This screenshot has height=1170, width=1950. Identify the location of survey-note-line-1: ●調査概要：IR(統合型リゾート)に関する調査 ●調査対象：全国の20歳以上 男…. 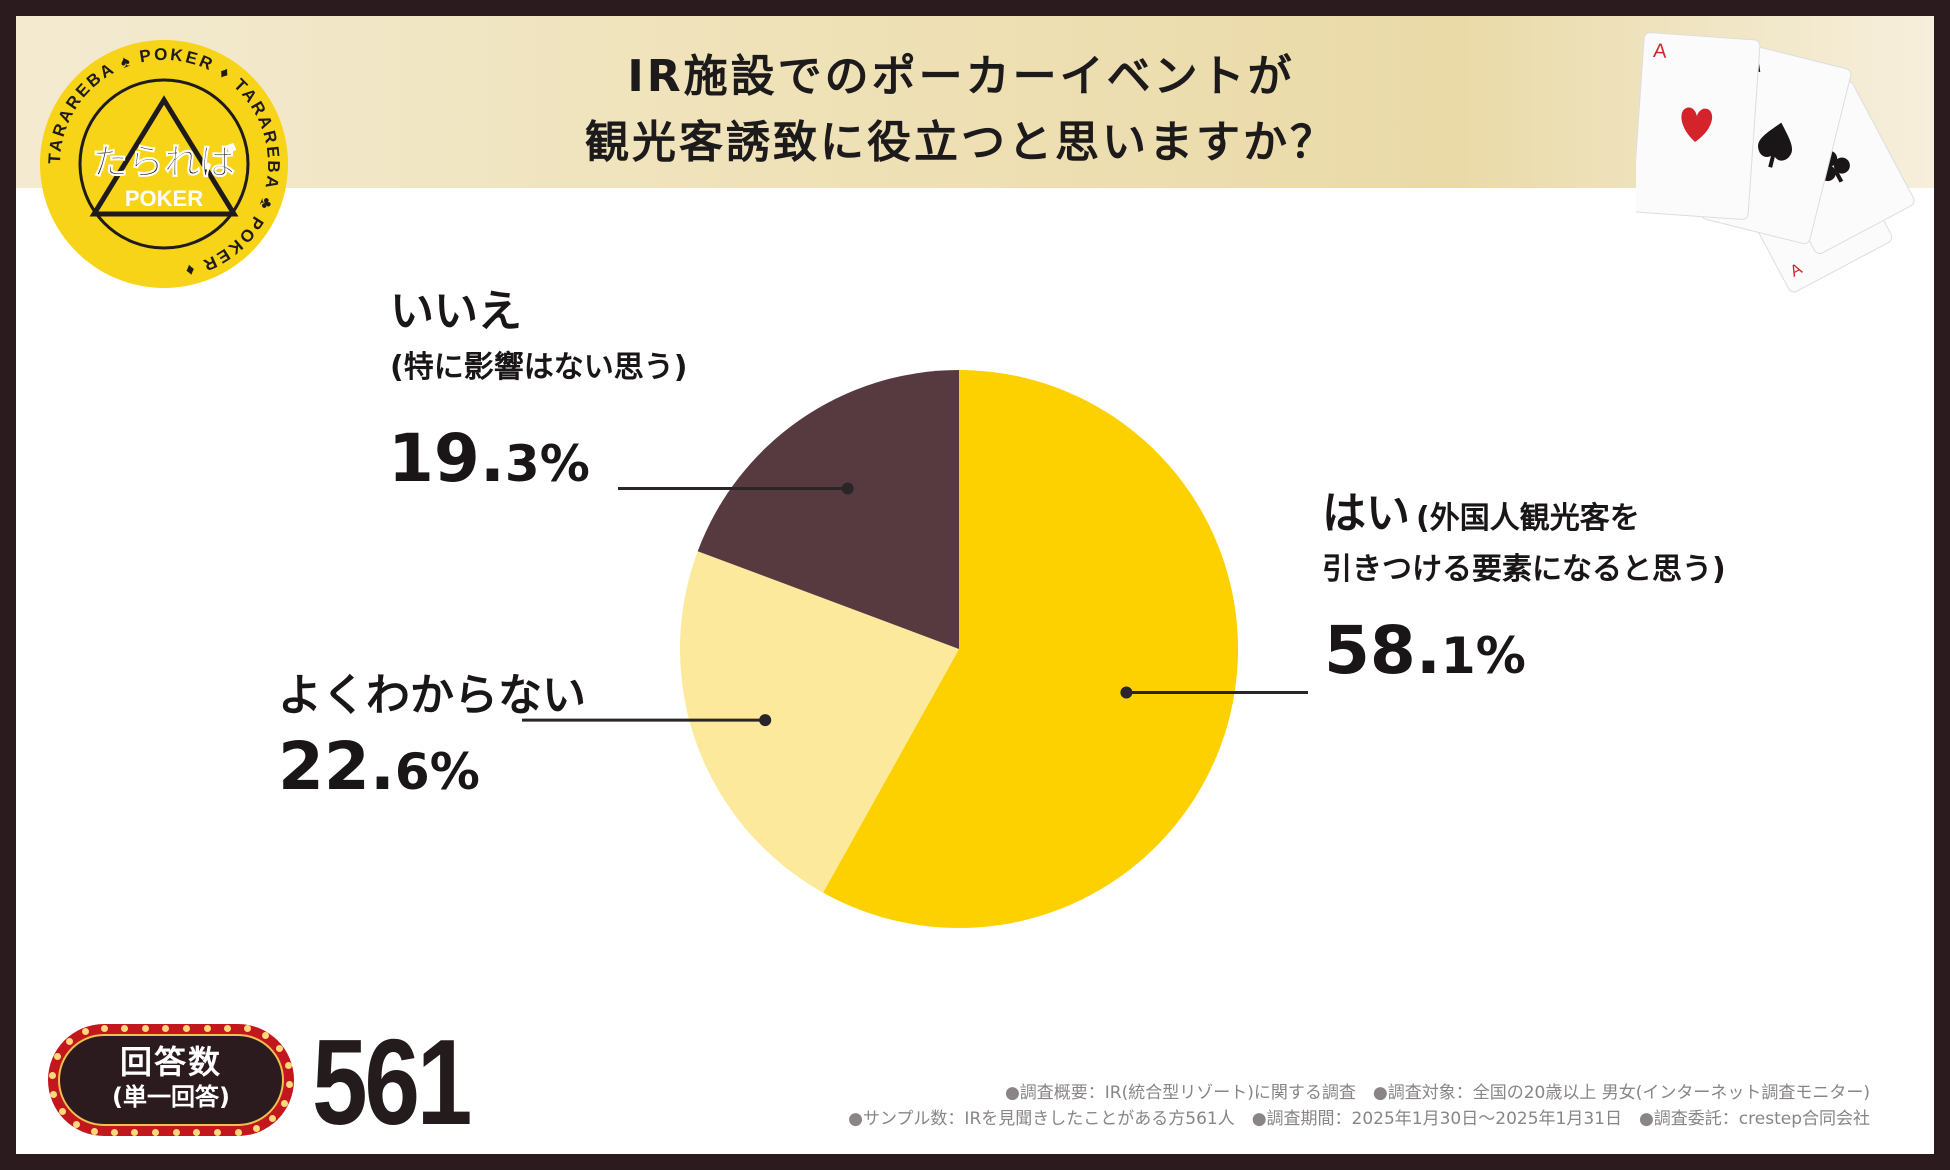
(1437, 1093).